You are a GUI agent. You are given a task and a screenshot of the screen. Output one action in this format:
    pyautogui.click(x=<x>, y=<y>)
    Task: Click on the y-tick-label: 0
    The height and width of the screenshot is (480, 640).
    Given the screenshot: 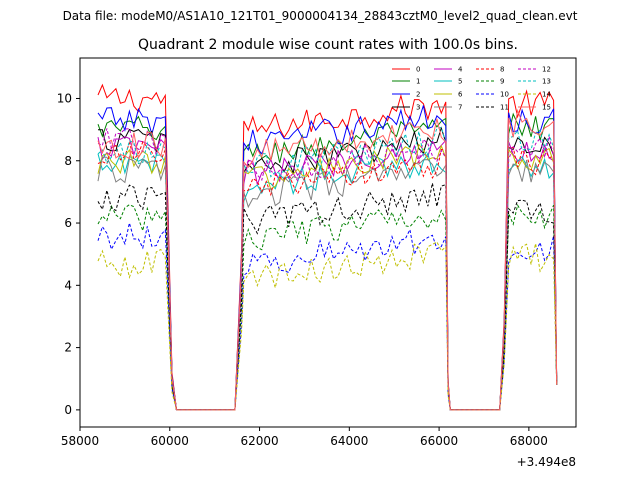 What is the action you would take?
    pyautogui.click(x=68, y=410)
    